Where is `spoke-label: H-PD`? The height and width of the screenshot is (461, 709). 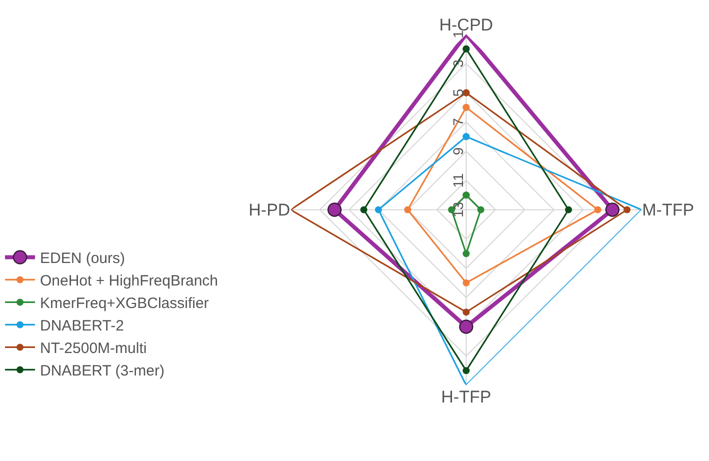 spoke-label: H-PD is located at coordinates (269, 210).